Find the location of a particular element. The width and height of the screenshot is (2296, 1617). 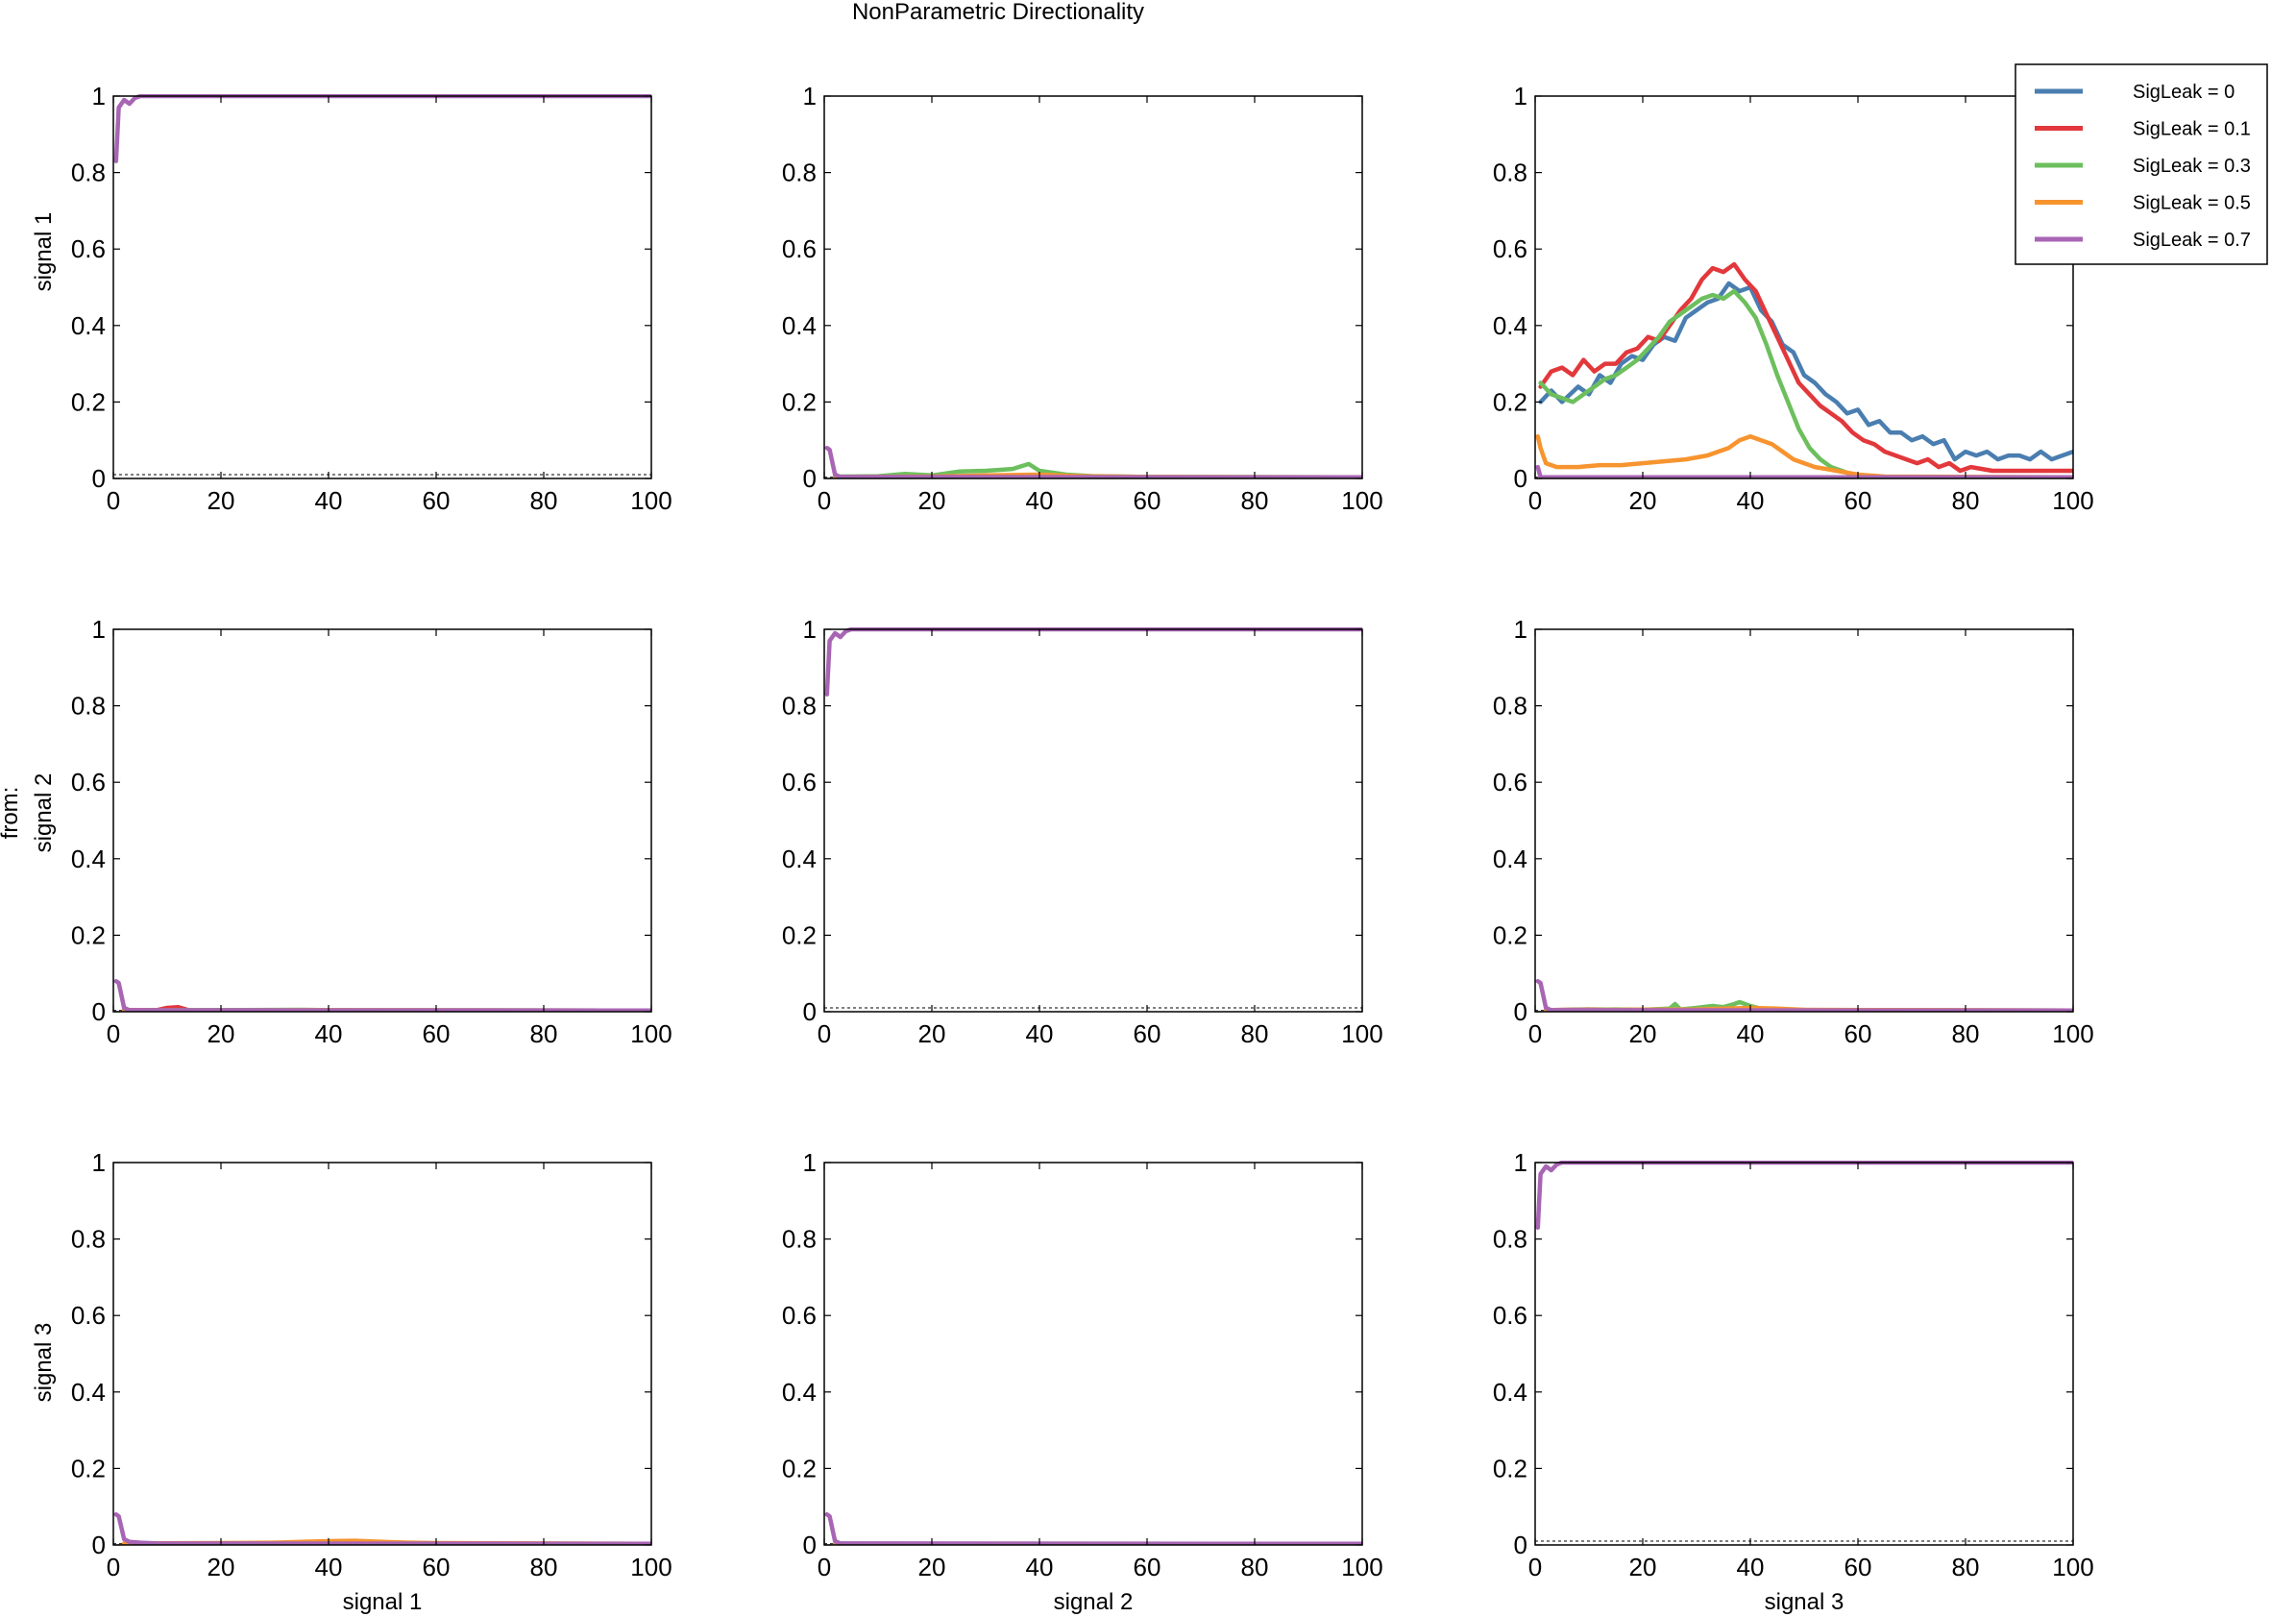

legend-label: SigLeak = 0.3 is located at coordinates (2192, 167).